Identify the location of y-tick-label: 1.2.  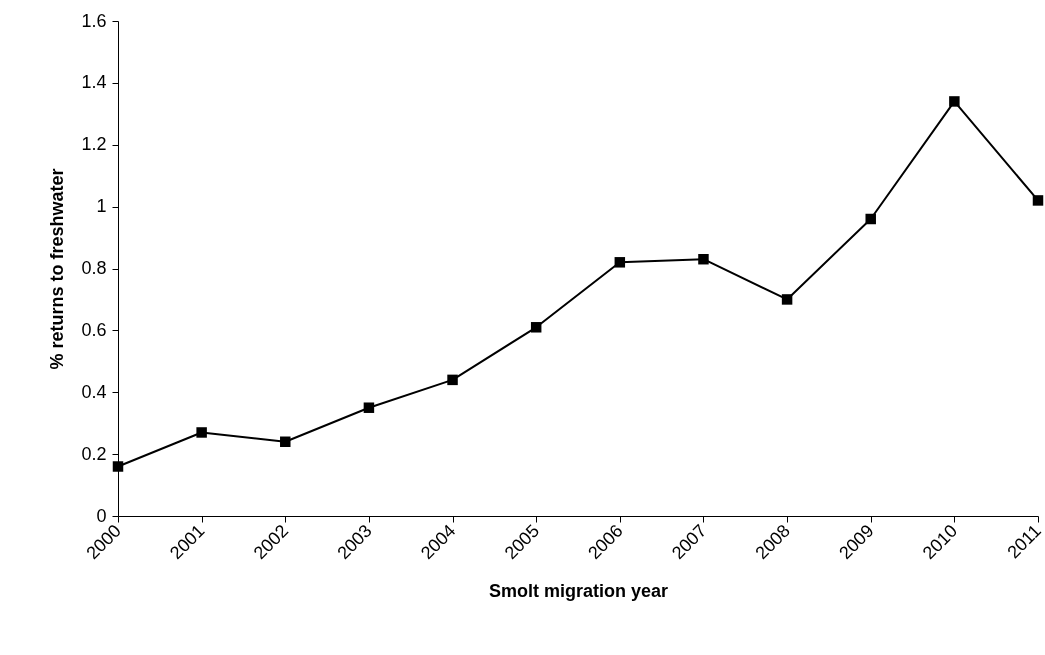
(94, 144).